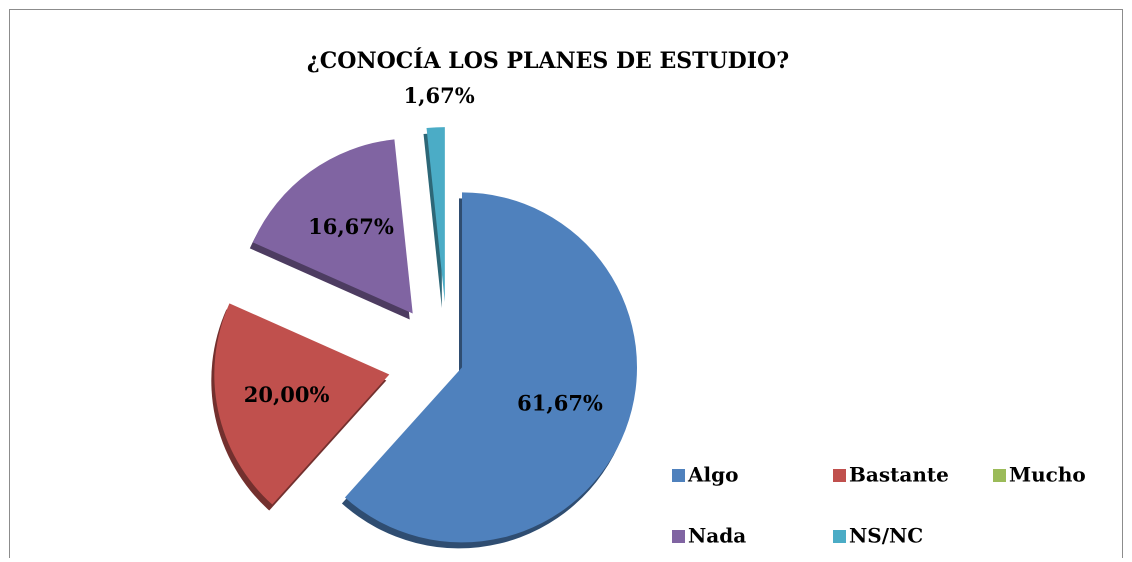  I want to click on data-label: 61,67%, so click(560, 402).